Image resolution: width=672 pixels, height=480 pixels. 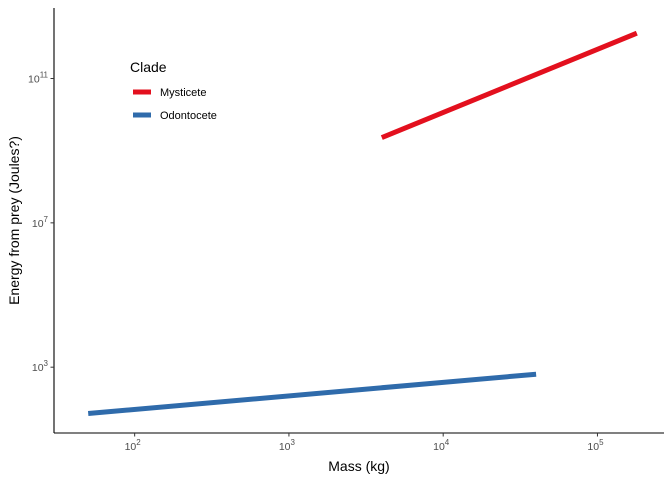 I want to click on legend: Clade Mysticete Odontocete, so click(x=173, y=90).